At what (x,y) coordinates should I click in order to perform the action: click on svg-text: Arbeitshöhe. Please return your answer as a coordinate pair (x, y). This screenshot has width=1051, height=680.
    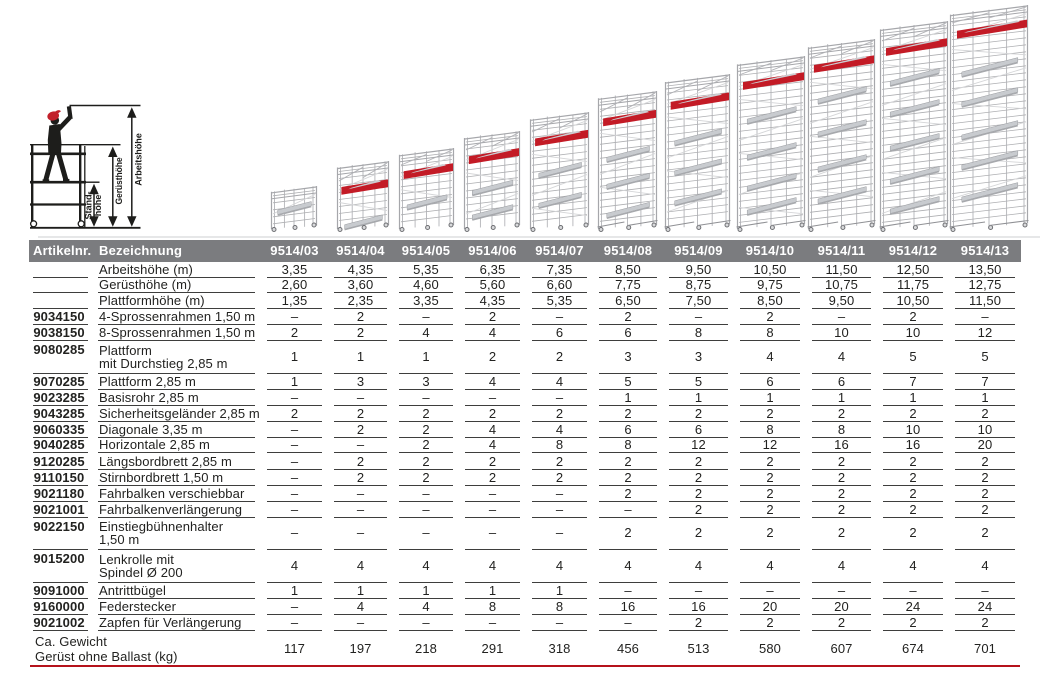
    Looking at the image, I should click on (139, 159).